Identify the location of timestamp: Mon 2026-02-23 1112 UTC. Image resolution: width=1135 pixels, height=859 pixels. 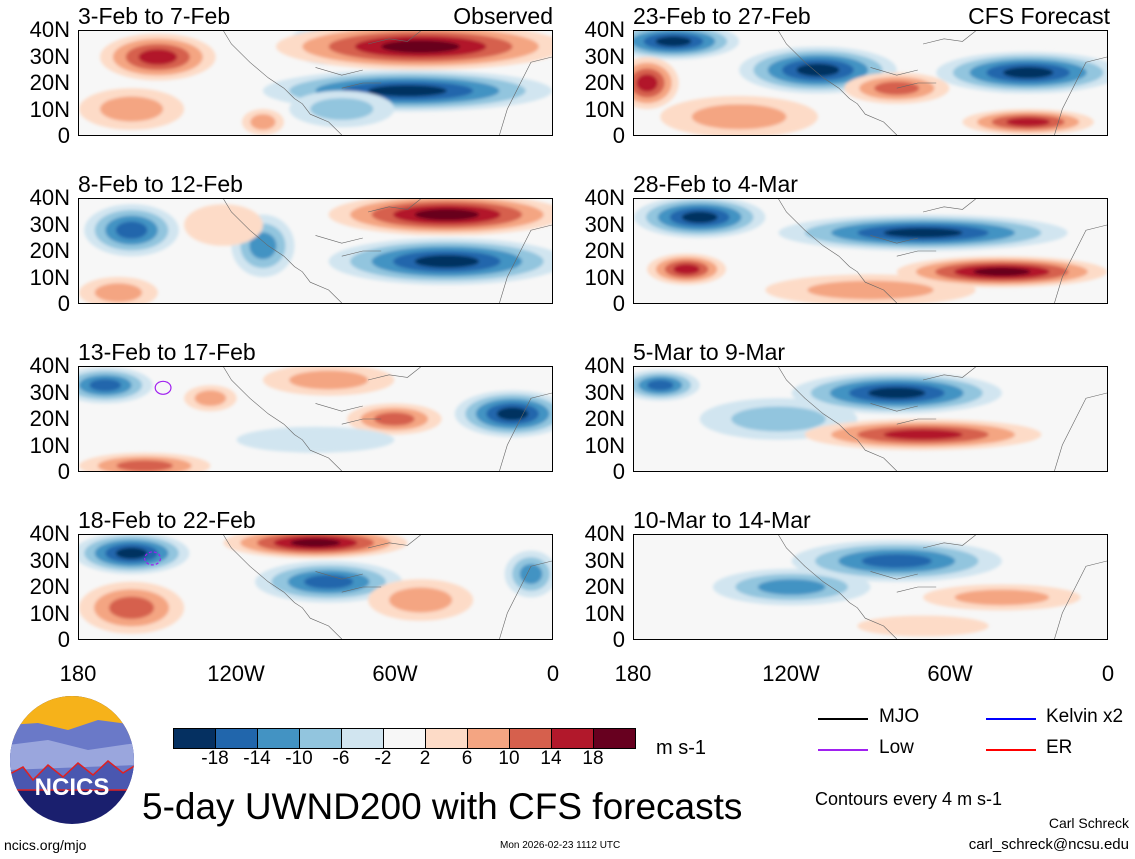
(560, 845).